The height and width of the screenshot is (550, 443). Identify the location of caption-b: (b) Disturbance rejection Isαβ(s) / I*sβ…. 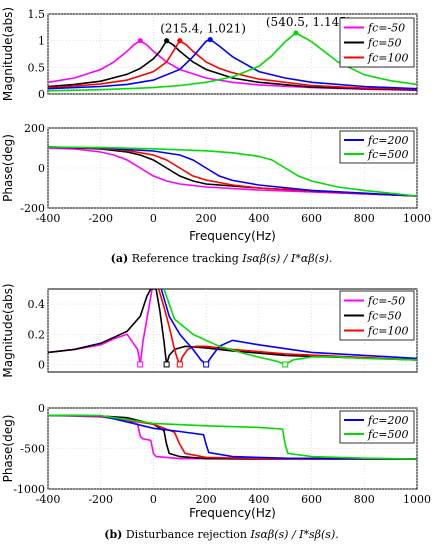
(221, 534).